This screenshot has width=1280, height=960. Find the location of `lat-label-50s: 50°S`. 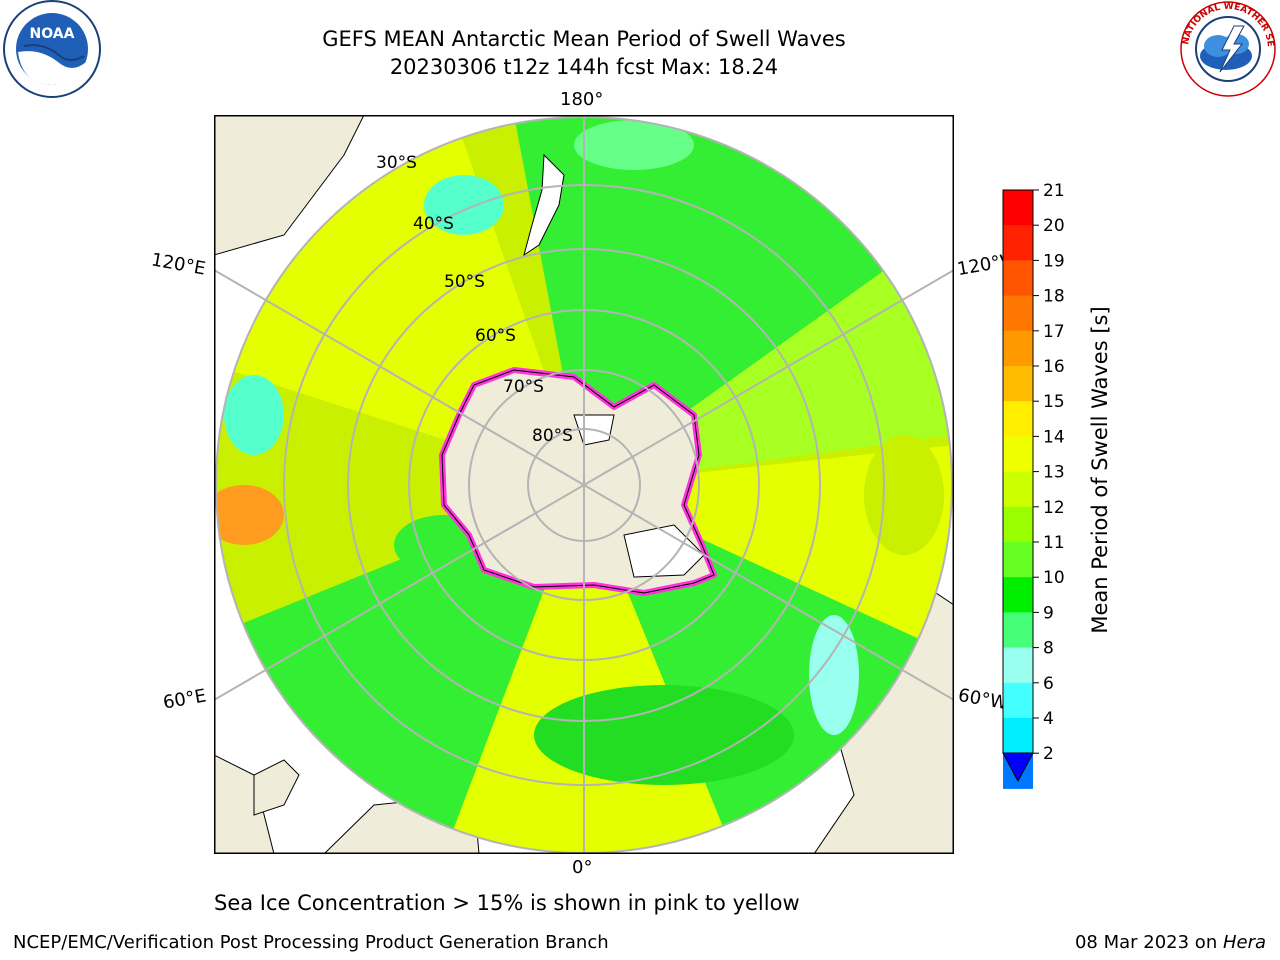

lat-label-50s: 50°S is located at coordinates (464, 282).